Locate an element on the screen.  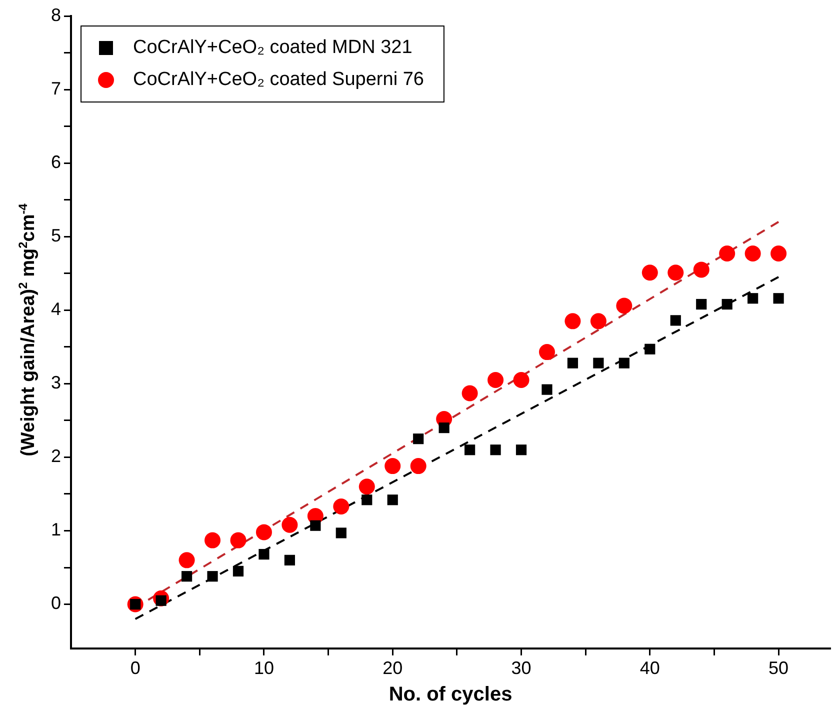
x-tick-label: 30 is located at coordinates (521, 668).